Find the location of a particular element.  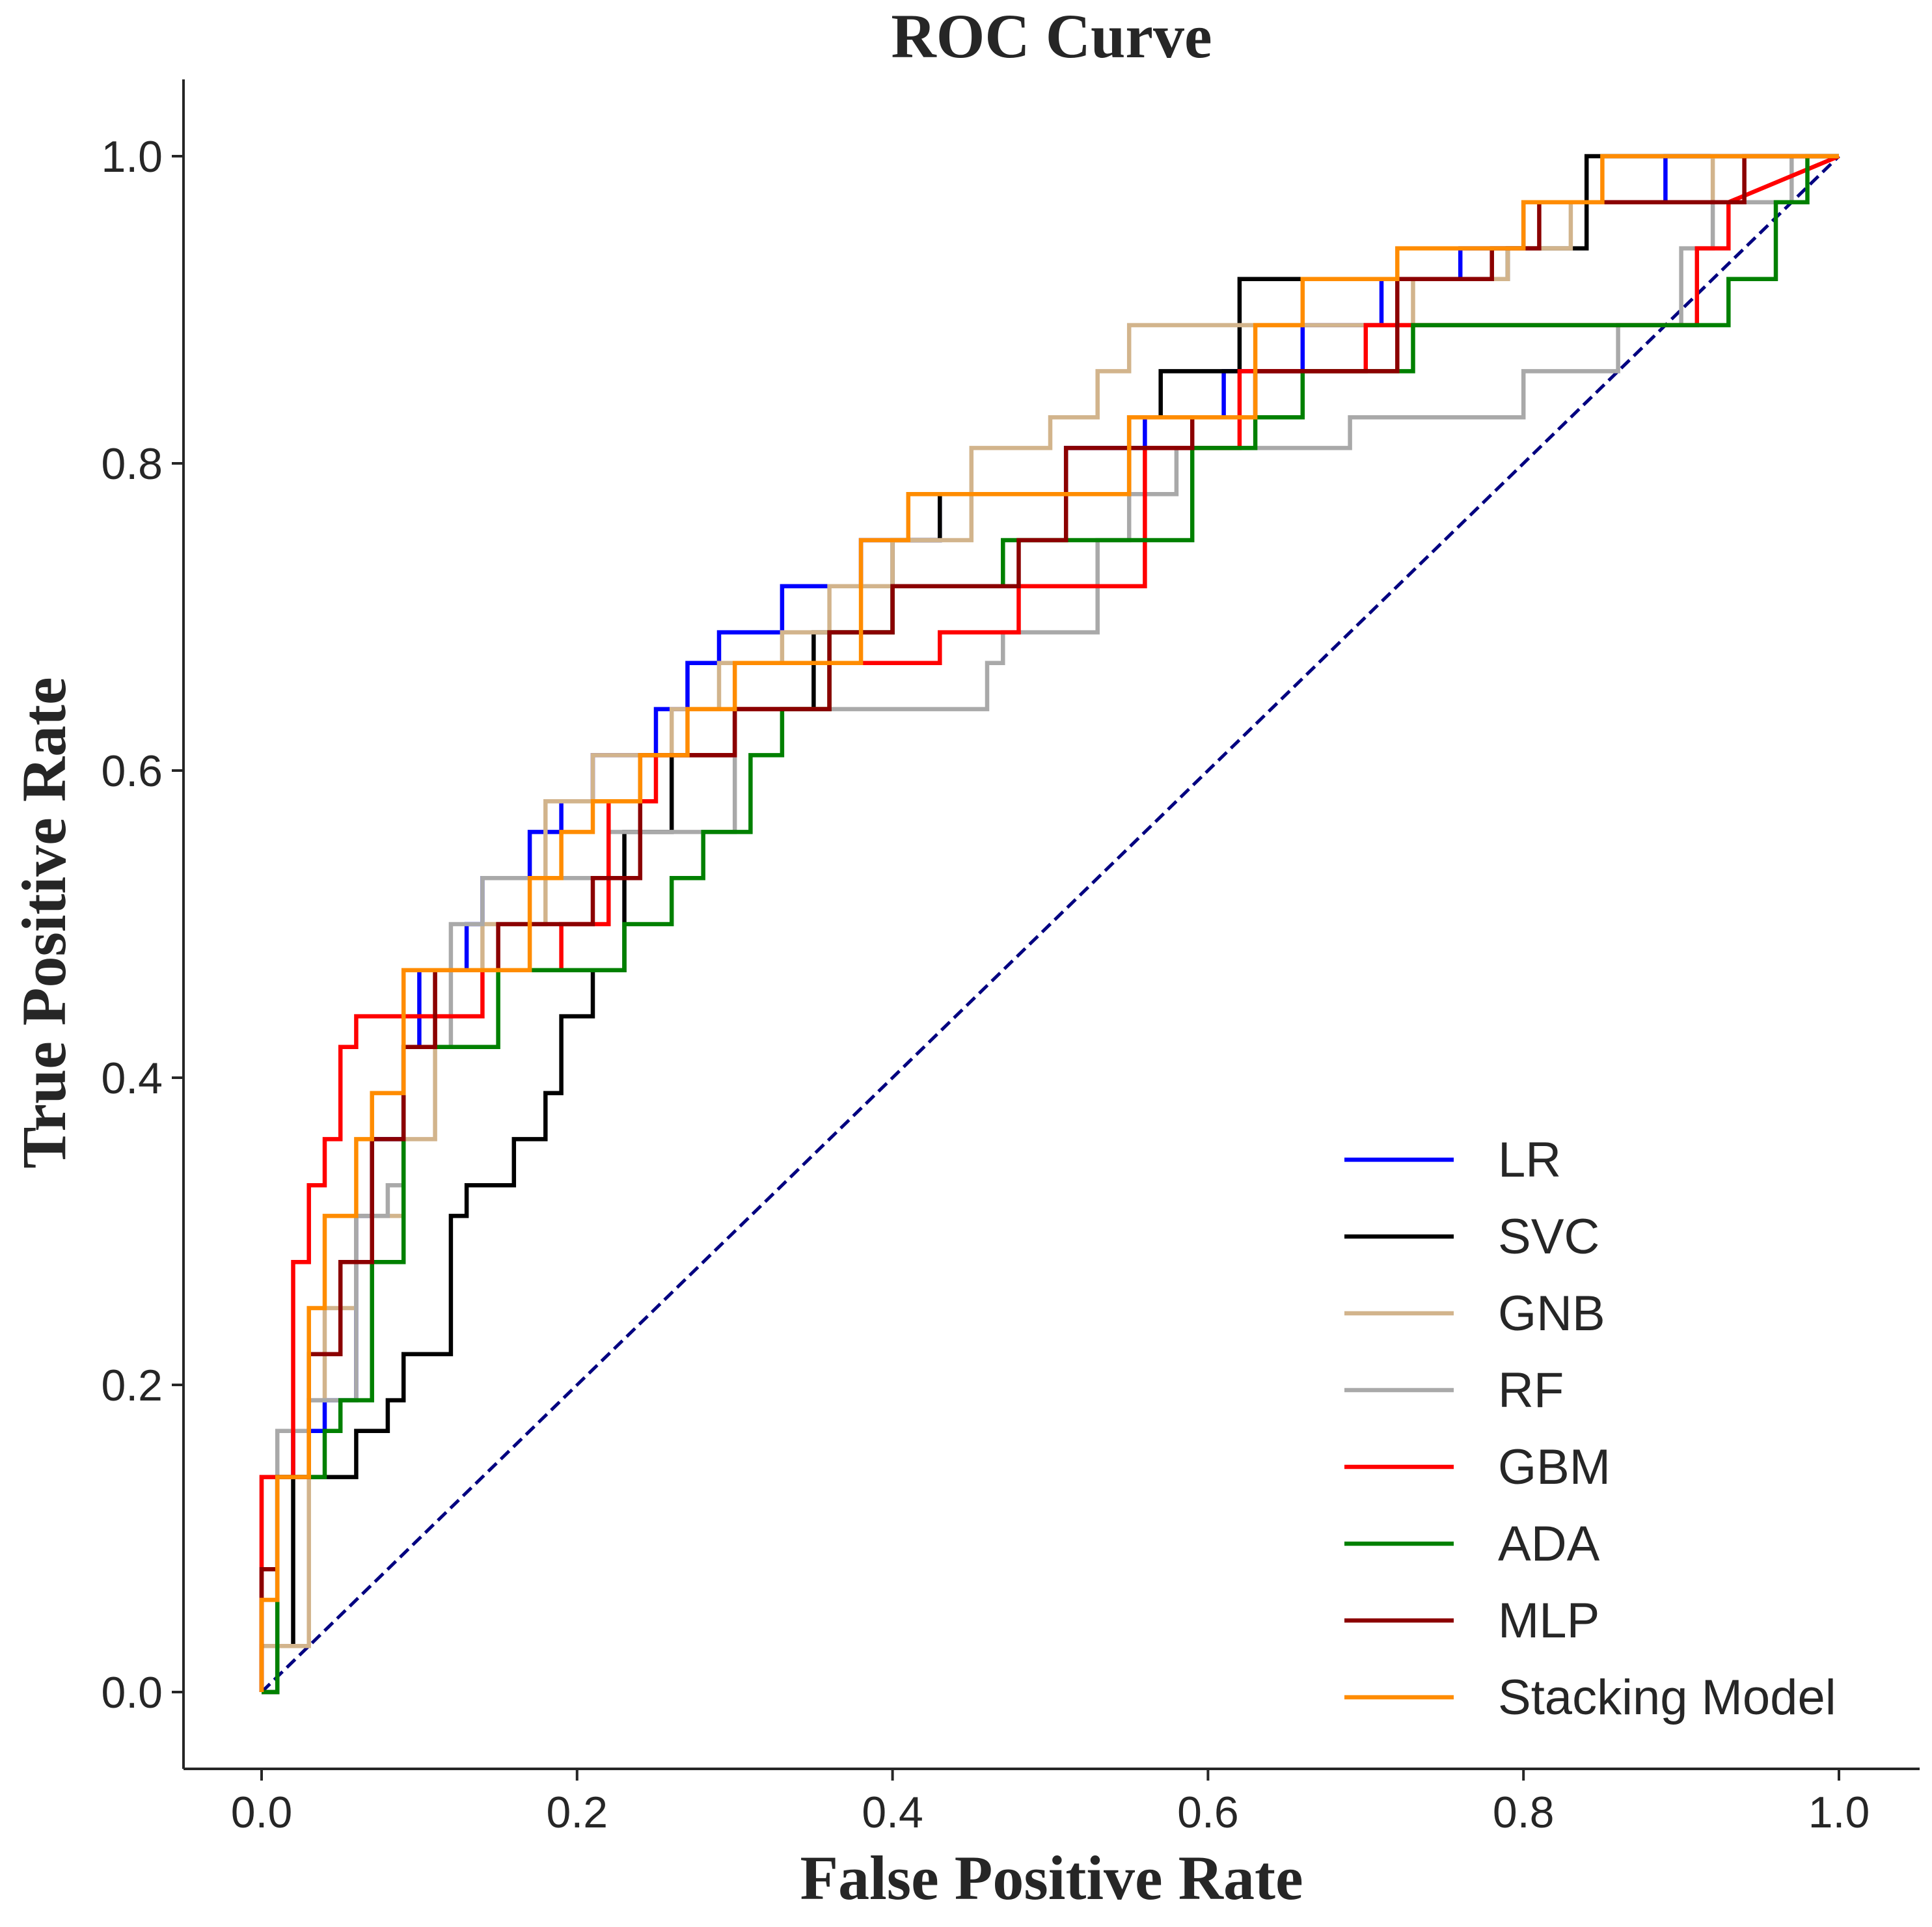

legend-label: GBM is located at coordinates (1554, 1467).